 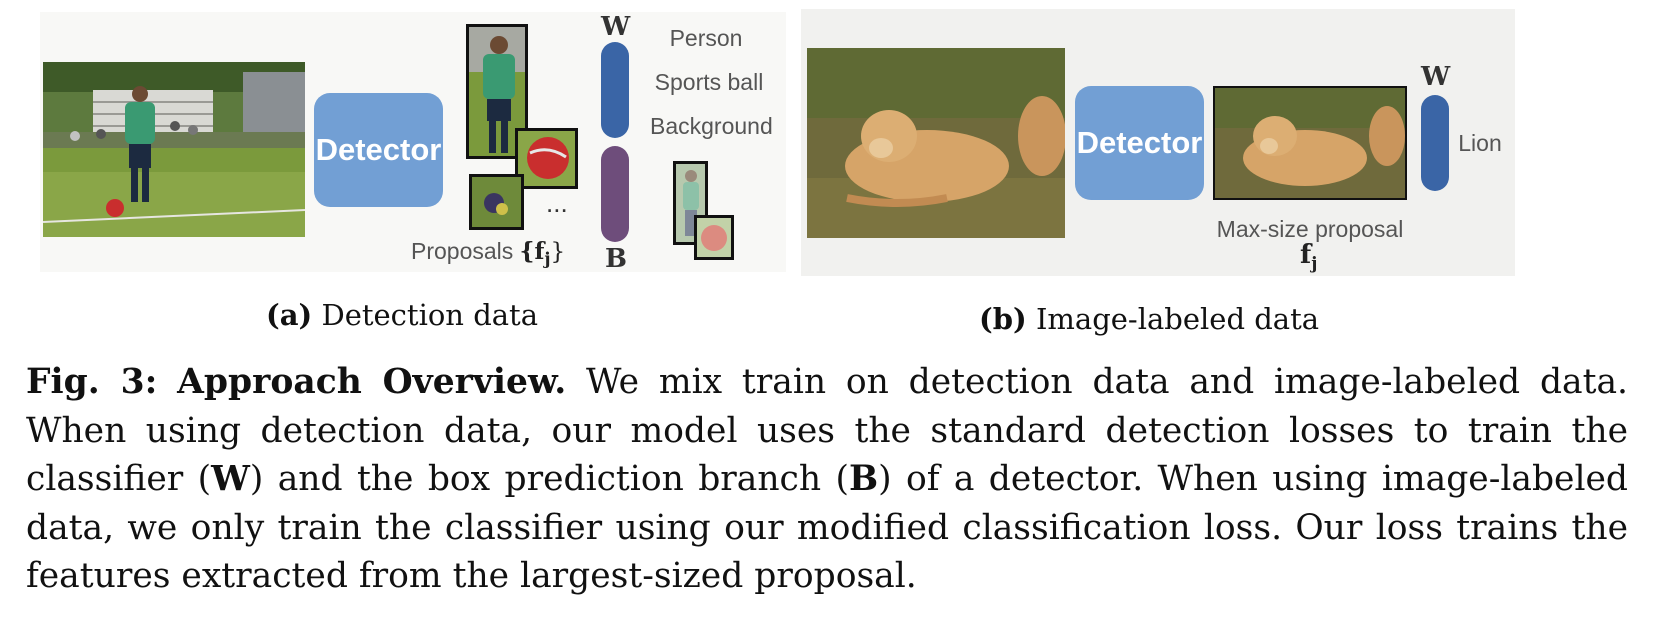 What do you see at coordinates (1310, 229) in the screenshot?
I see `max-size-proposal-label: Max-size proposal` at bounding box center [1310, 229].